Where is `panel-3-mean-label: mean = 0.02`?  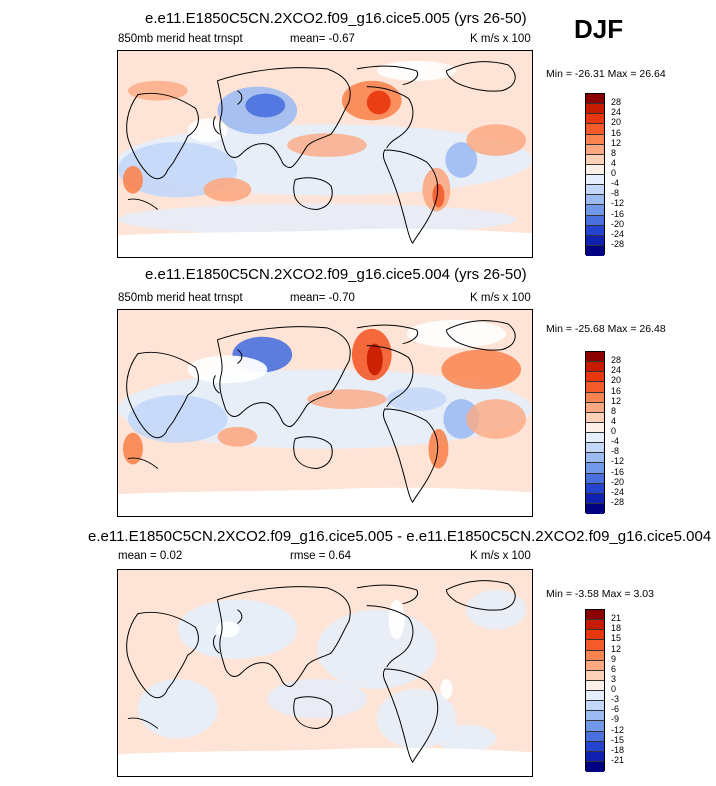
panel-3-mean-label: mean = 0.02 is located at coordinates (150, 556).